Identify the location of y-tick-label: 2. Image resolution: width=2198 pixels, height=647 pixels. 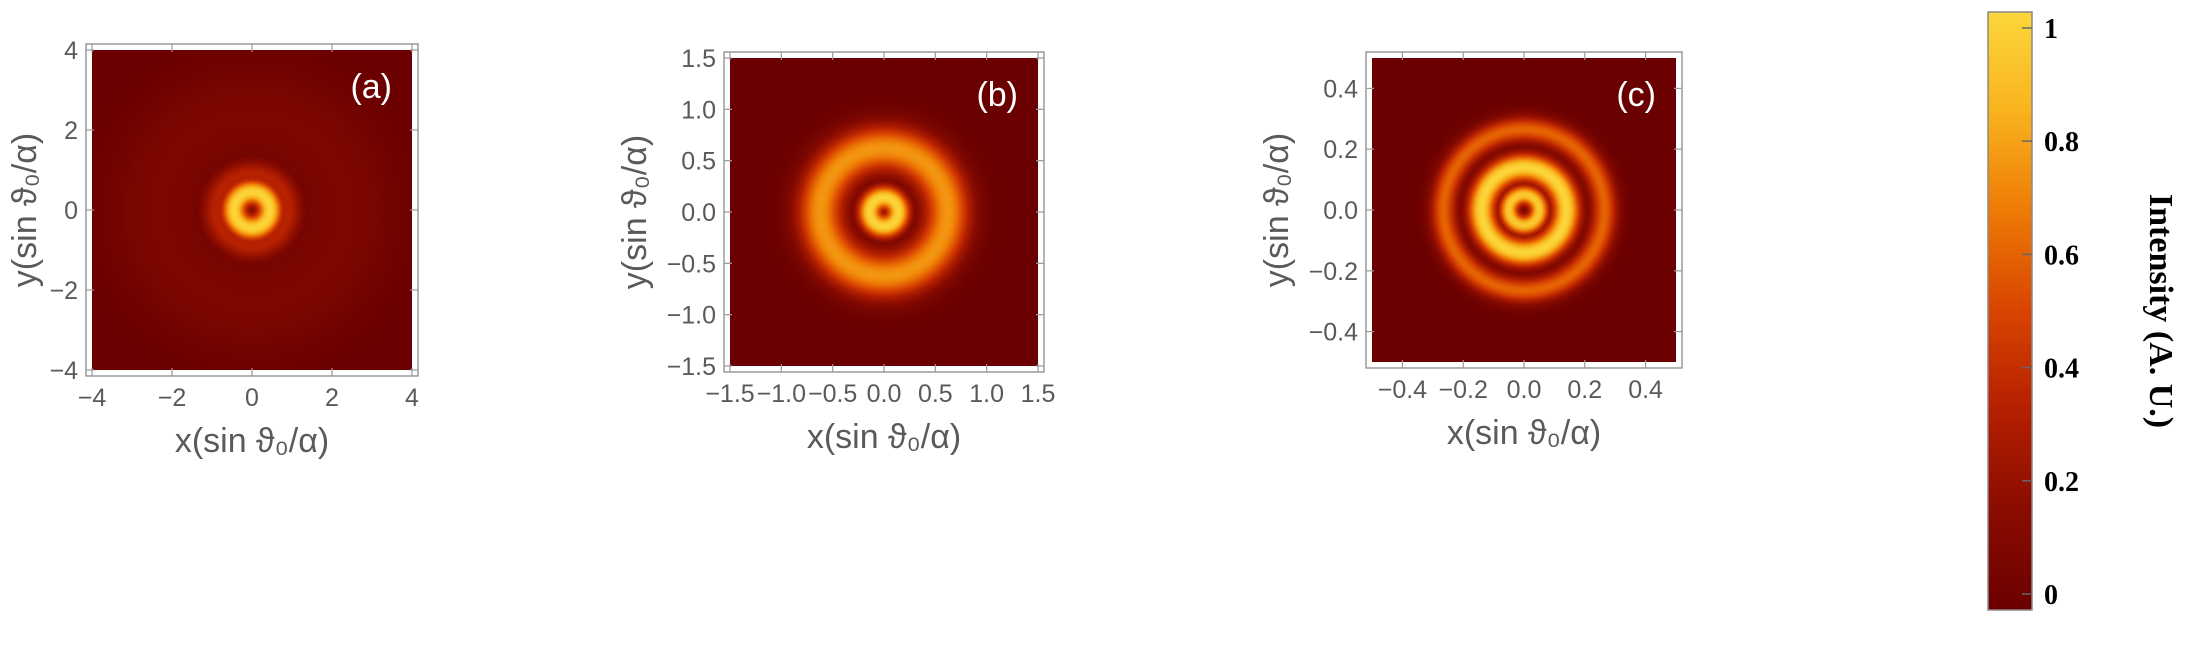
(71, 131).